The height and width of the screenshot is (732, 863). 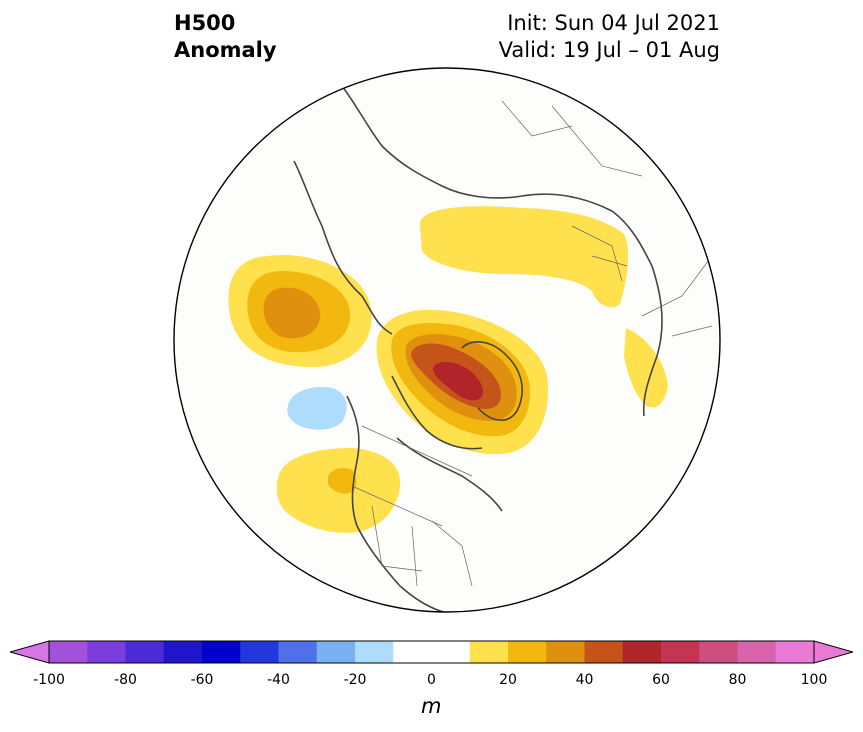 What do you see at coordinates (29, 652) in the screenshot?
I see `colorbar-extend-low` at bounding box center [29, 652].